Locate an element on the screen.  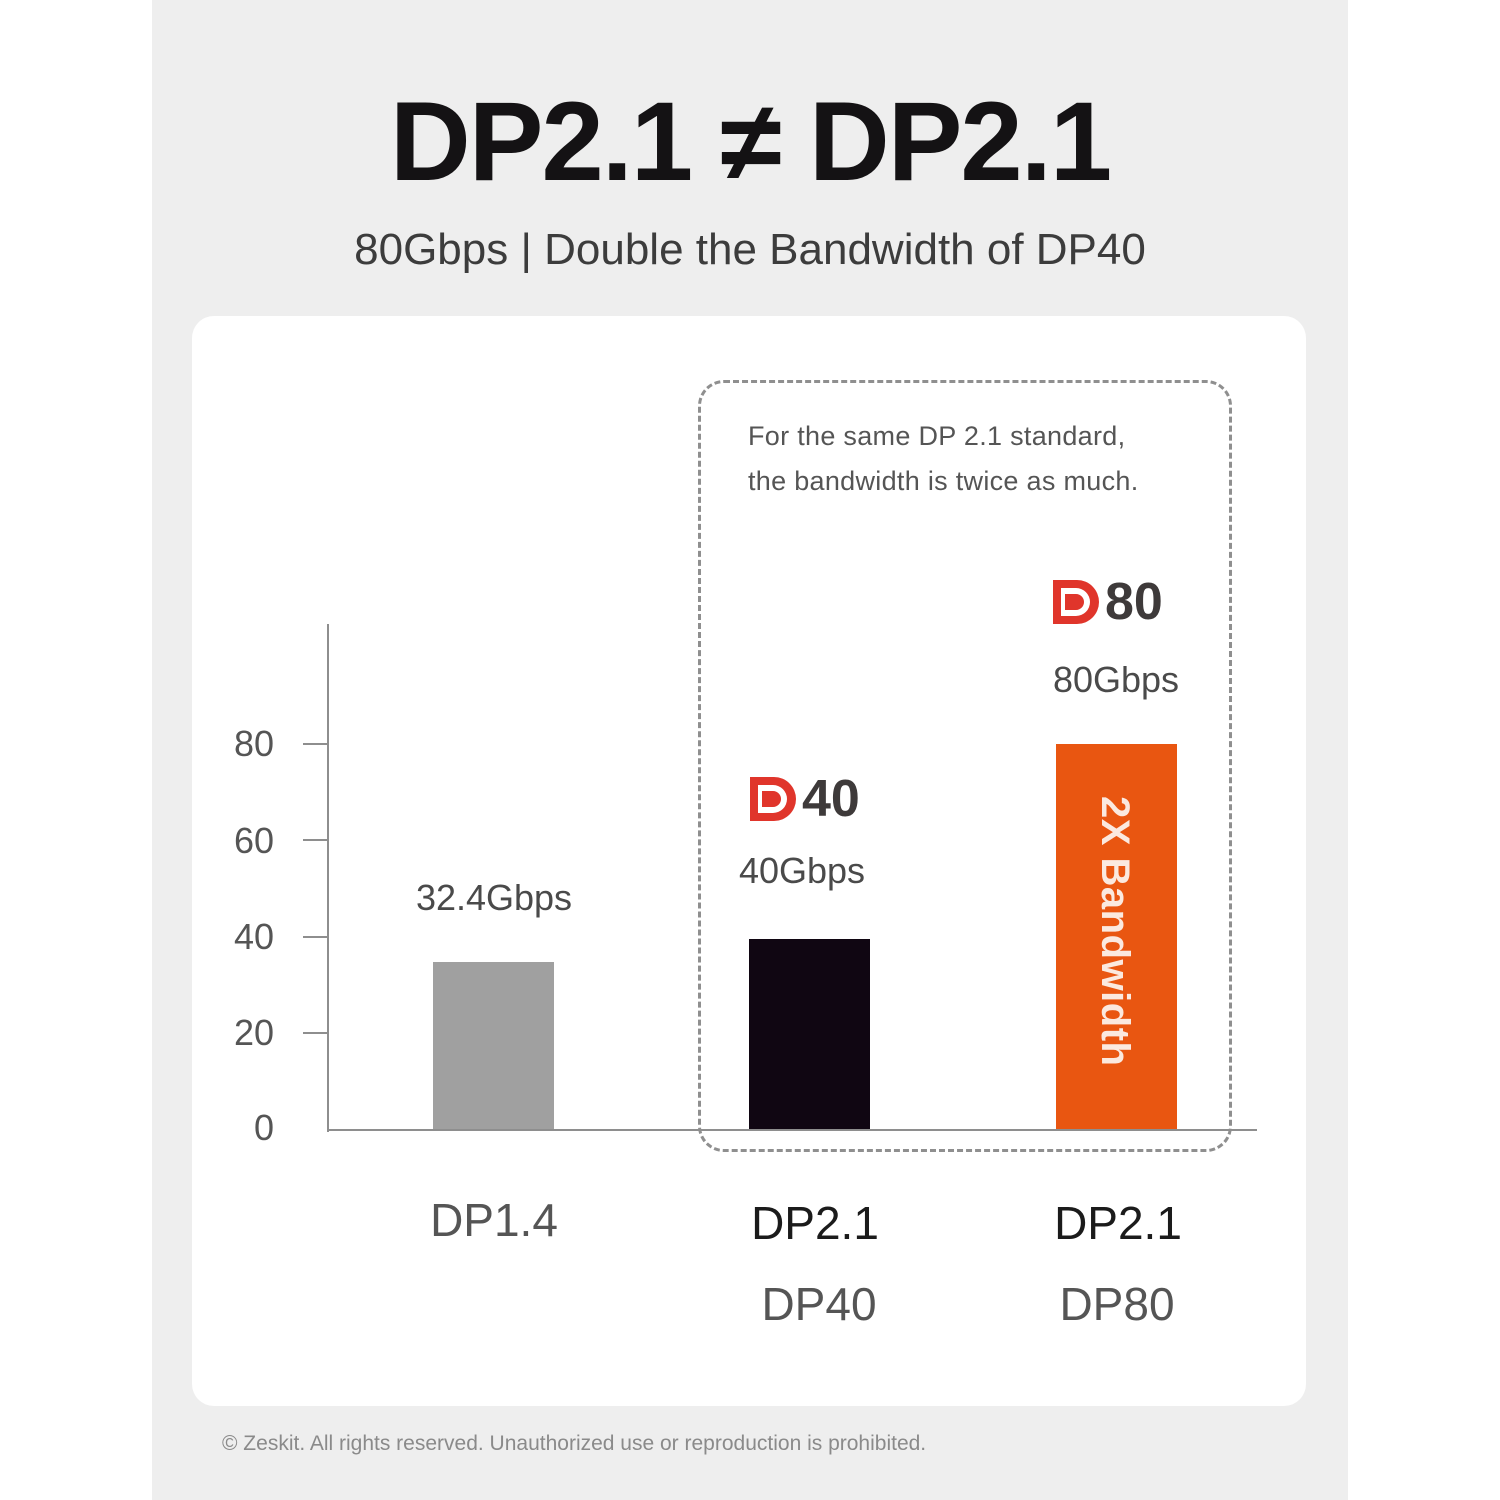
y-tick-label: 20 is located at coordinates (253, 1032).